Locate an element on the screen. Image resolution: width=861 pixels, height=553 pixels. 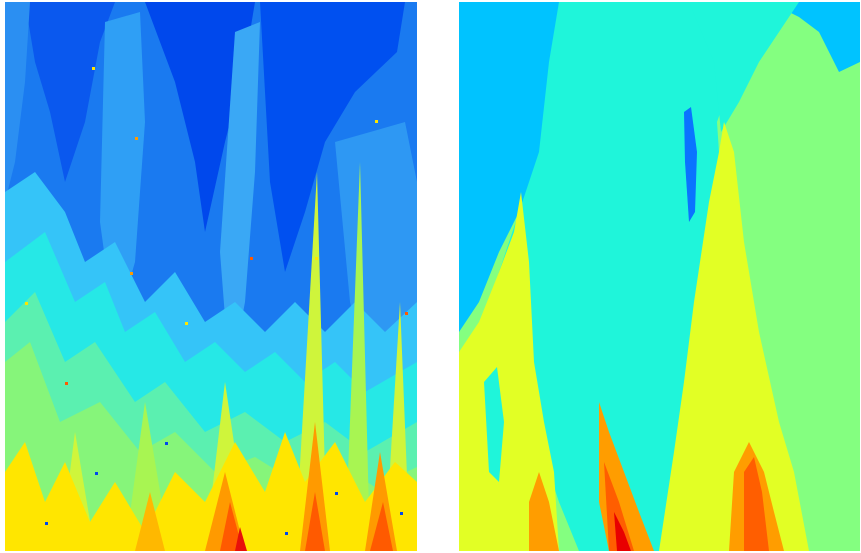
right-yellow-wedge-left is located at coordinates (509, 371).